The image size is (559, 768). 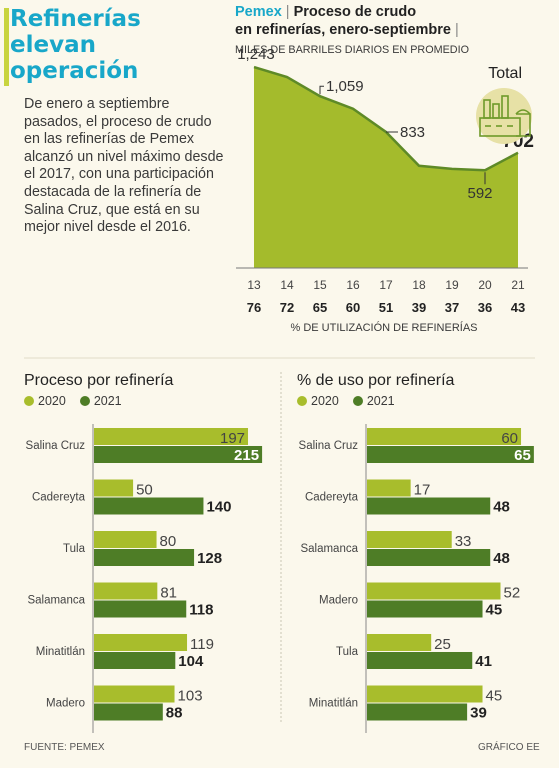 What do you see at coordinates (53, 45) in the screenshot?
I see `headline-line: elevan` at bounding box center [53, 45].